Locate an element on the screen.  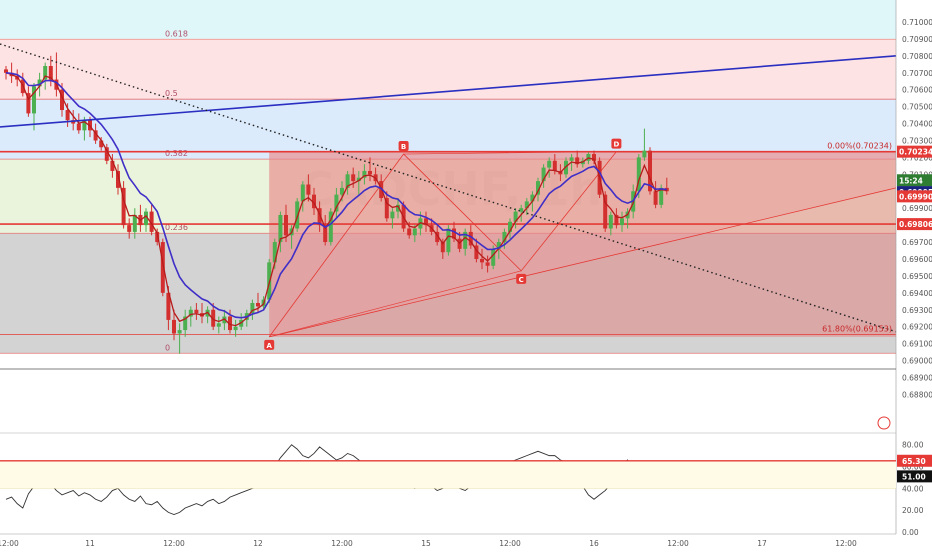
fib-right-label: 0.00%(0.70234) is located at coordinates (859, 146).